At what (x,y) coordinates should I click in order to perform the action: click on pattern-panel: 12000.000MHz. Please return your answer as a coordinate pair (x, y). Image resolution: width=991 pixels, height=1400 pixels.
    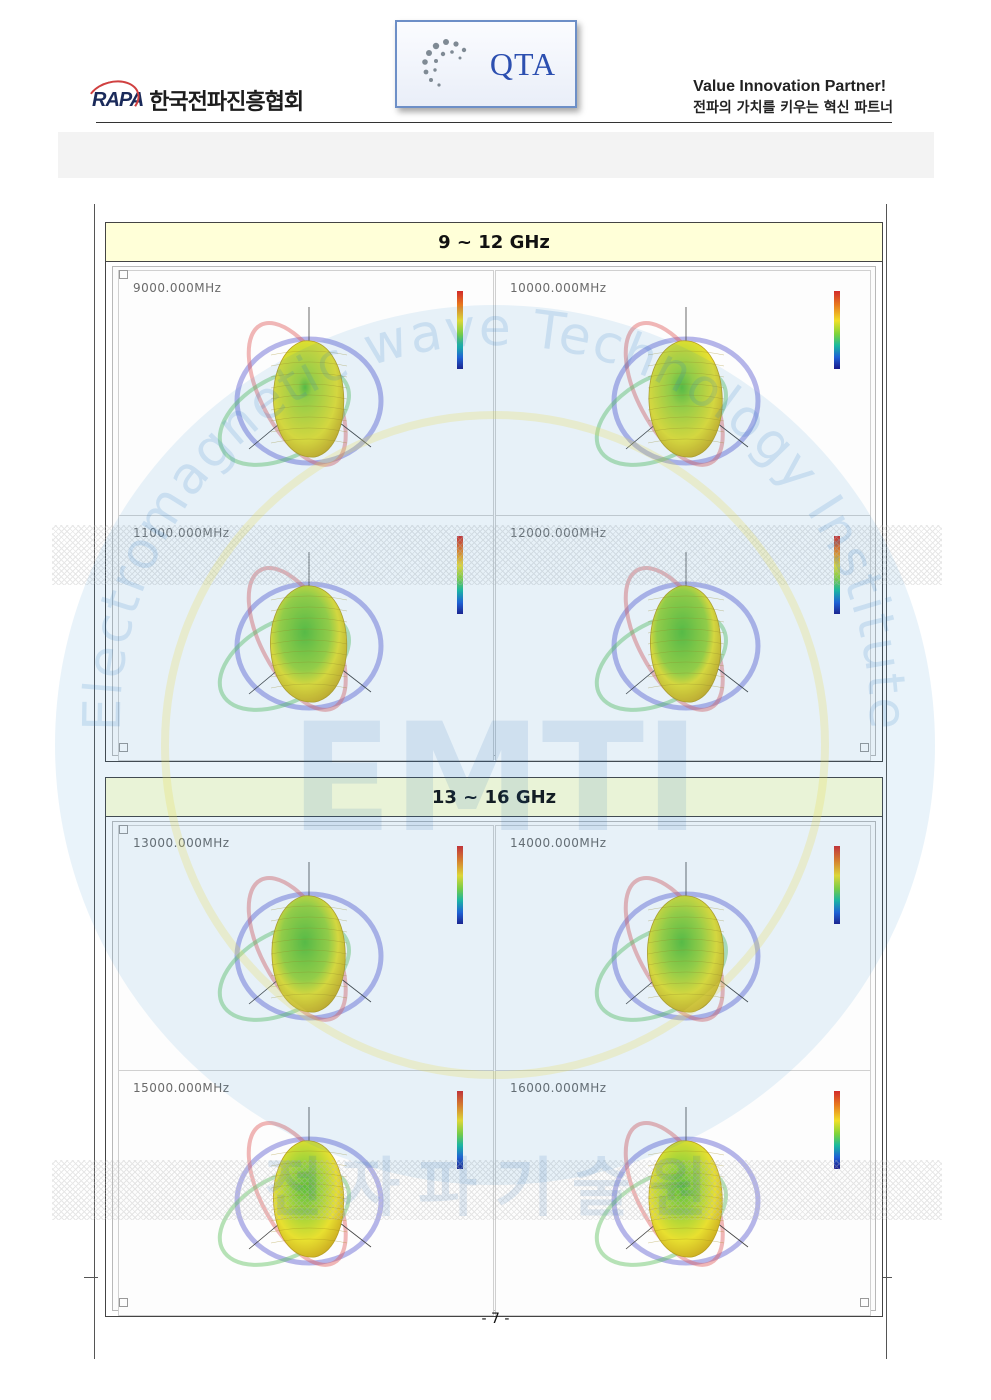
    Looking at the image, I should click on (683, 638).